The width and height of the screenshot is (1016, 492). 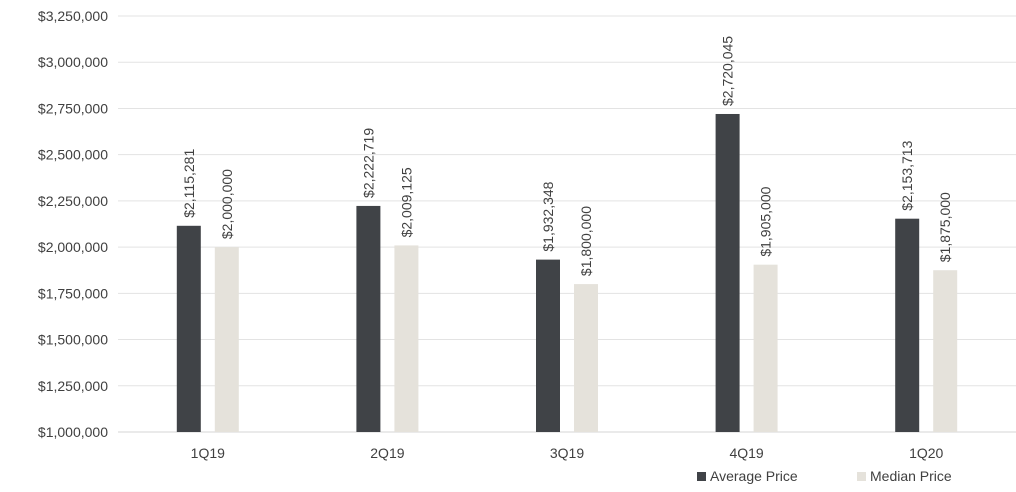 I want to click on y-tick-label: $2,500,000, so click(x=73, y=155).